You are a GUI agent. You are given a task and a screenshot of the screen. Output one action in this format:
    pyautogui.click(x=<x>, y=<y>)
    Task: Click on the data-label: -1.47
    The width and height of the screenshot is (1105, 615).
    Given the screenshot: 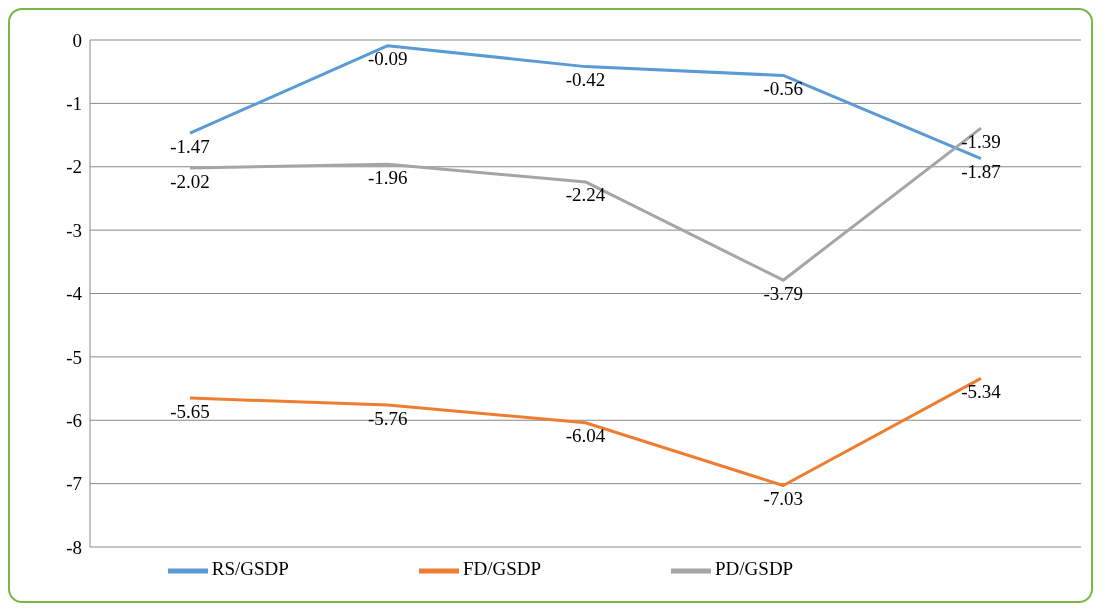 What is the action you would take?
    pyautogui.click(x=190, y=146)
    